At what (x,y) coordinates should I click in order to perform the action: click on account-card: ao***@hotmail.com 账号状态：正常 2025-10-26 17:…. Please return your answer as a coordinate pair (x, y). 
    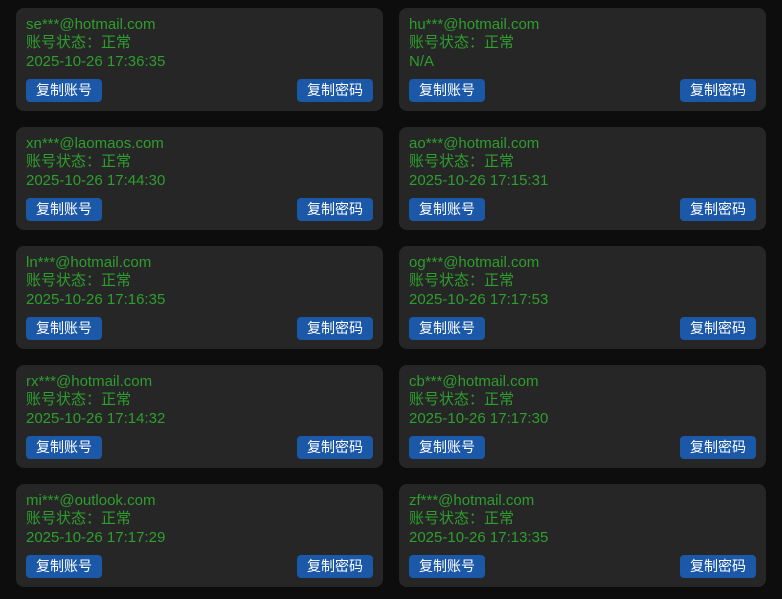
    Looking at the image, I should click on (582, 178).